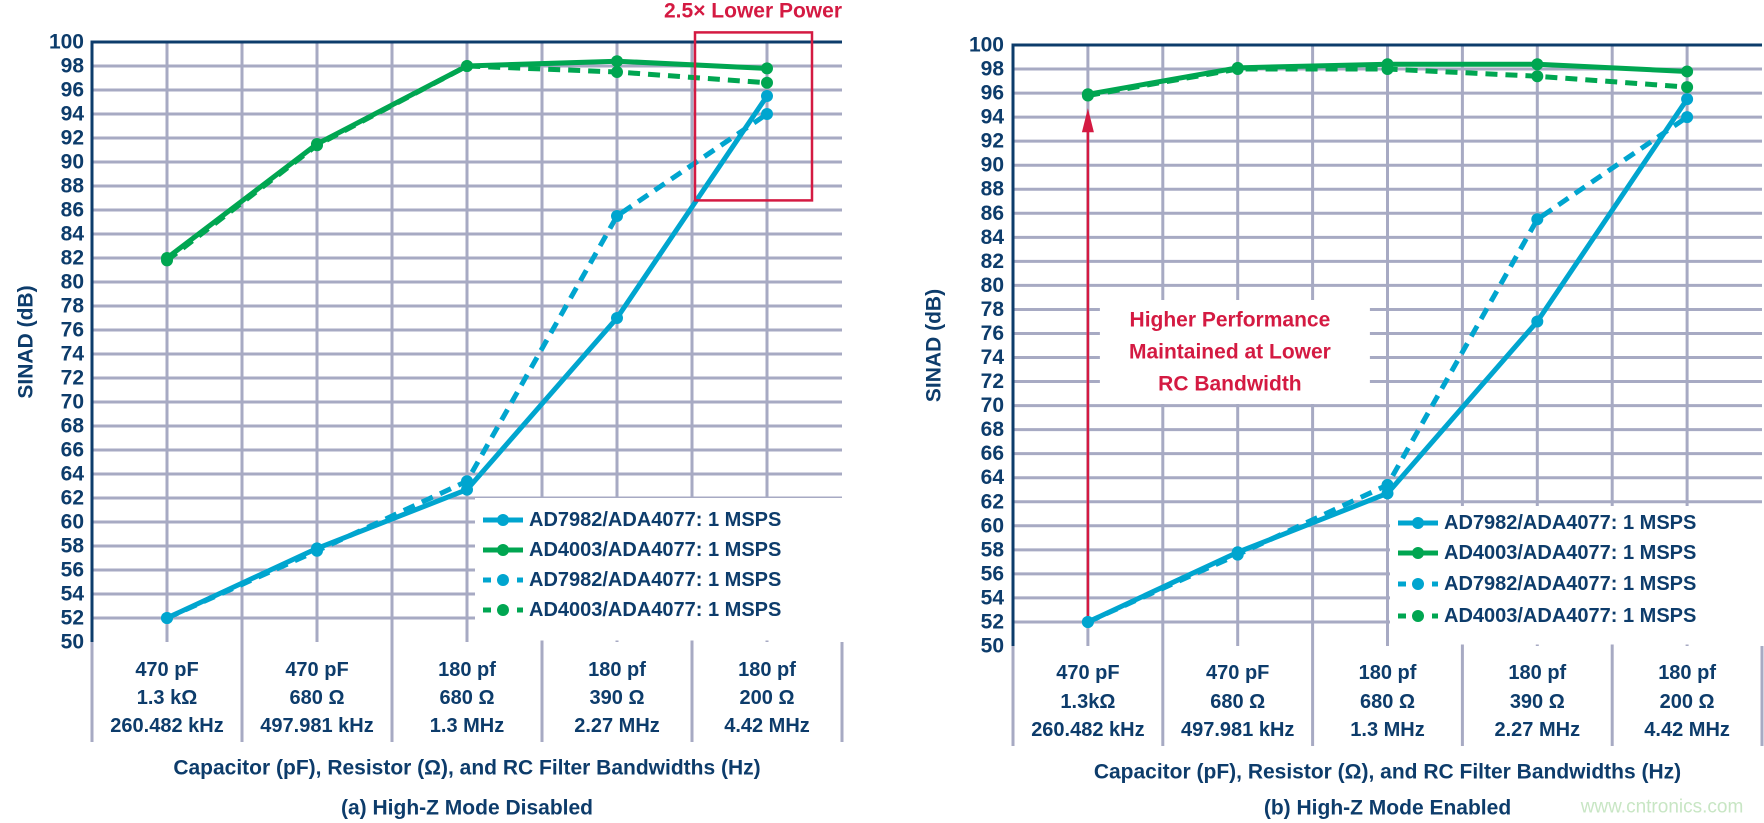  I want to click on y-tick-label: 82, so click(72, 258).